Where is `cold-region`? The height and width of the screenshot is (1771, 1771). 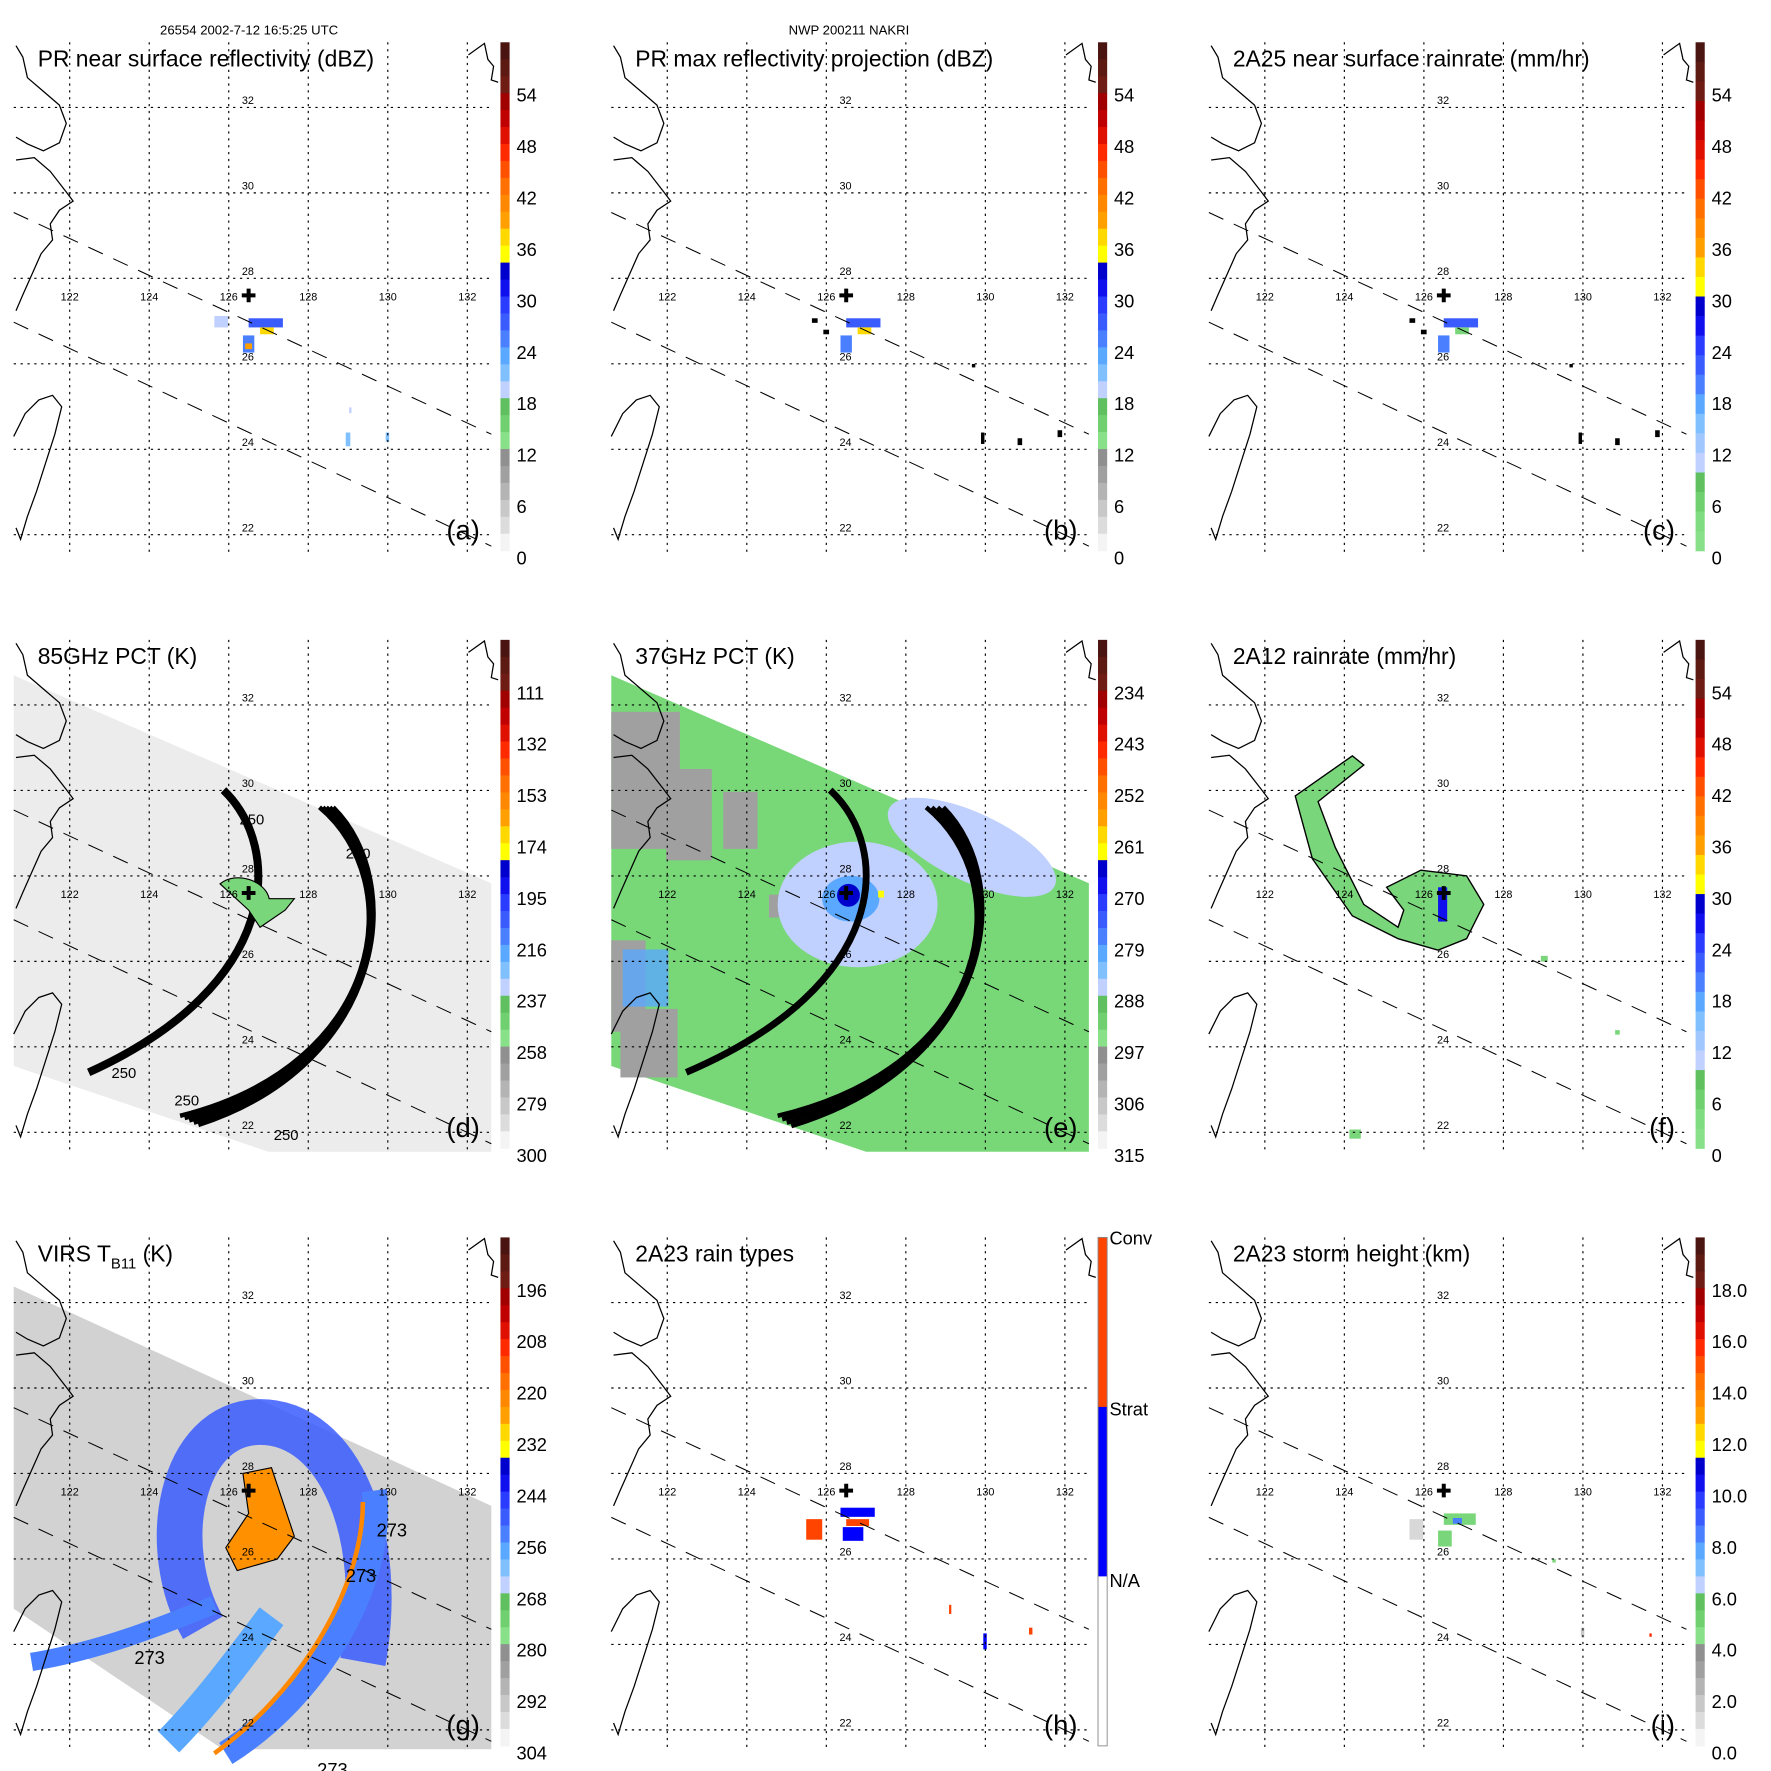 cold-region is located at coordinates (257, 903).